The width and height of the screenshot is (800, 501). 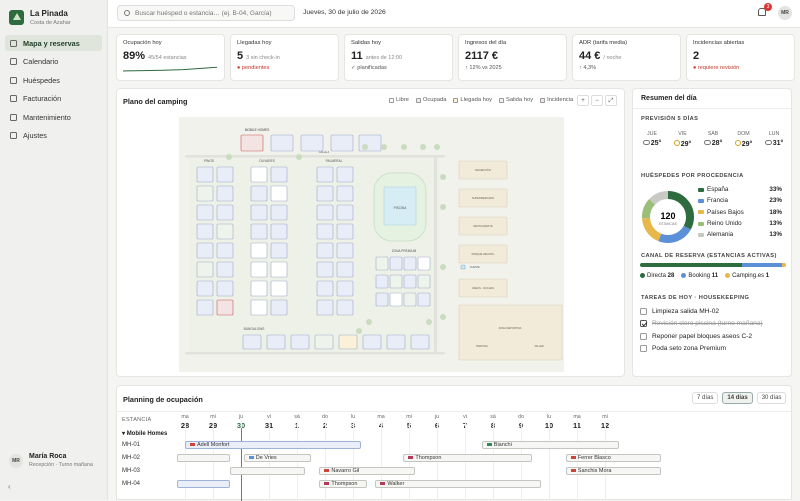 I want to click on unit-palmeral-b7, so click(x=345, y=307).